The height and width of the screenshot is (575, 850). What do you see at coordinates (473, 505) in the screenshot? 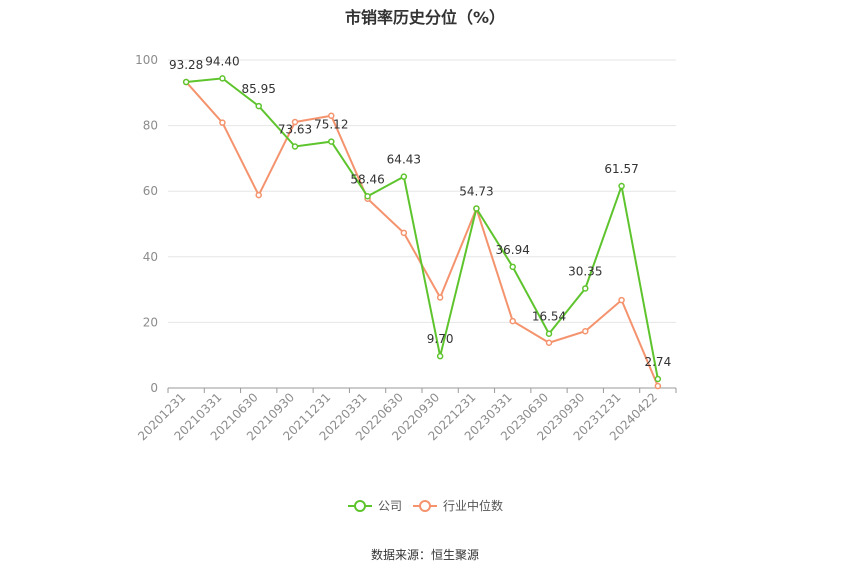
I see `legend-label: 行业中位数` at bounding box center [473, 505].